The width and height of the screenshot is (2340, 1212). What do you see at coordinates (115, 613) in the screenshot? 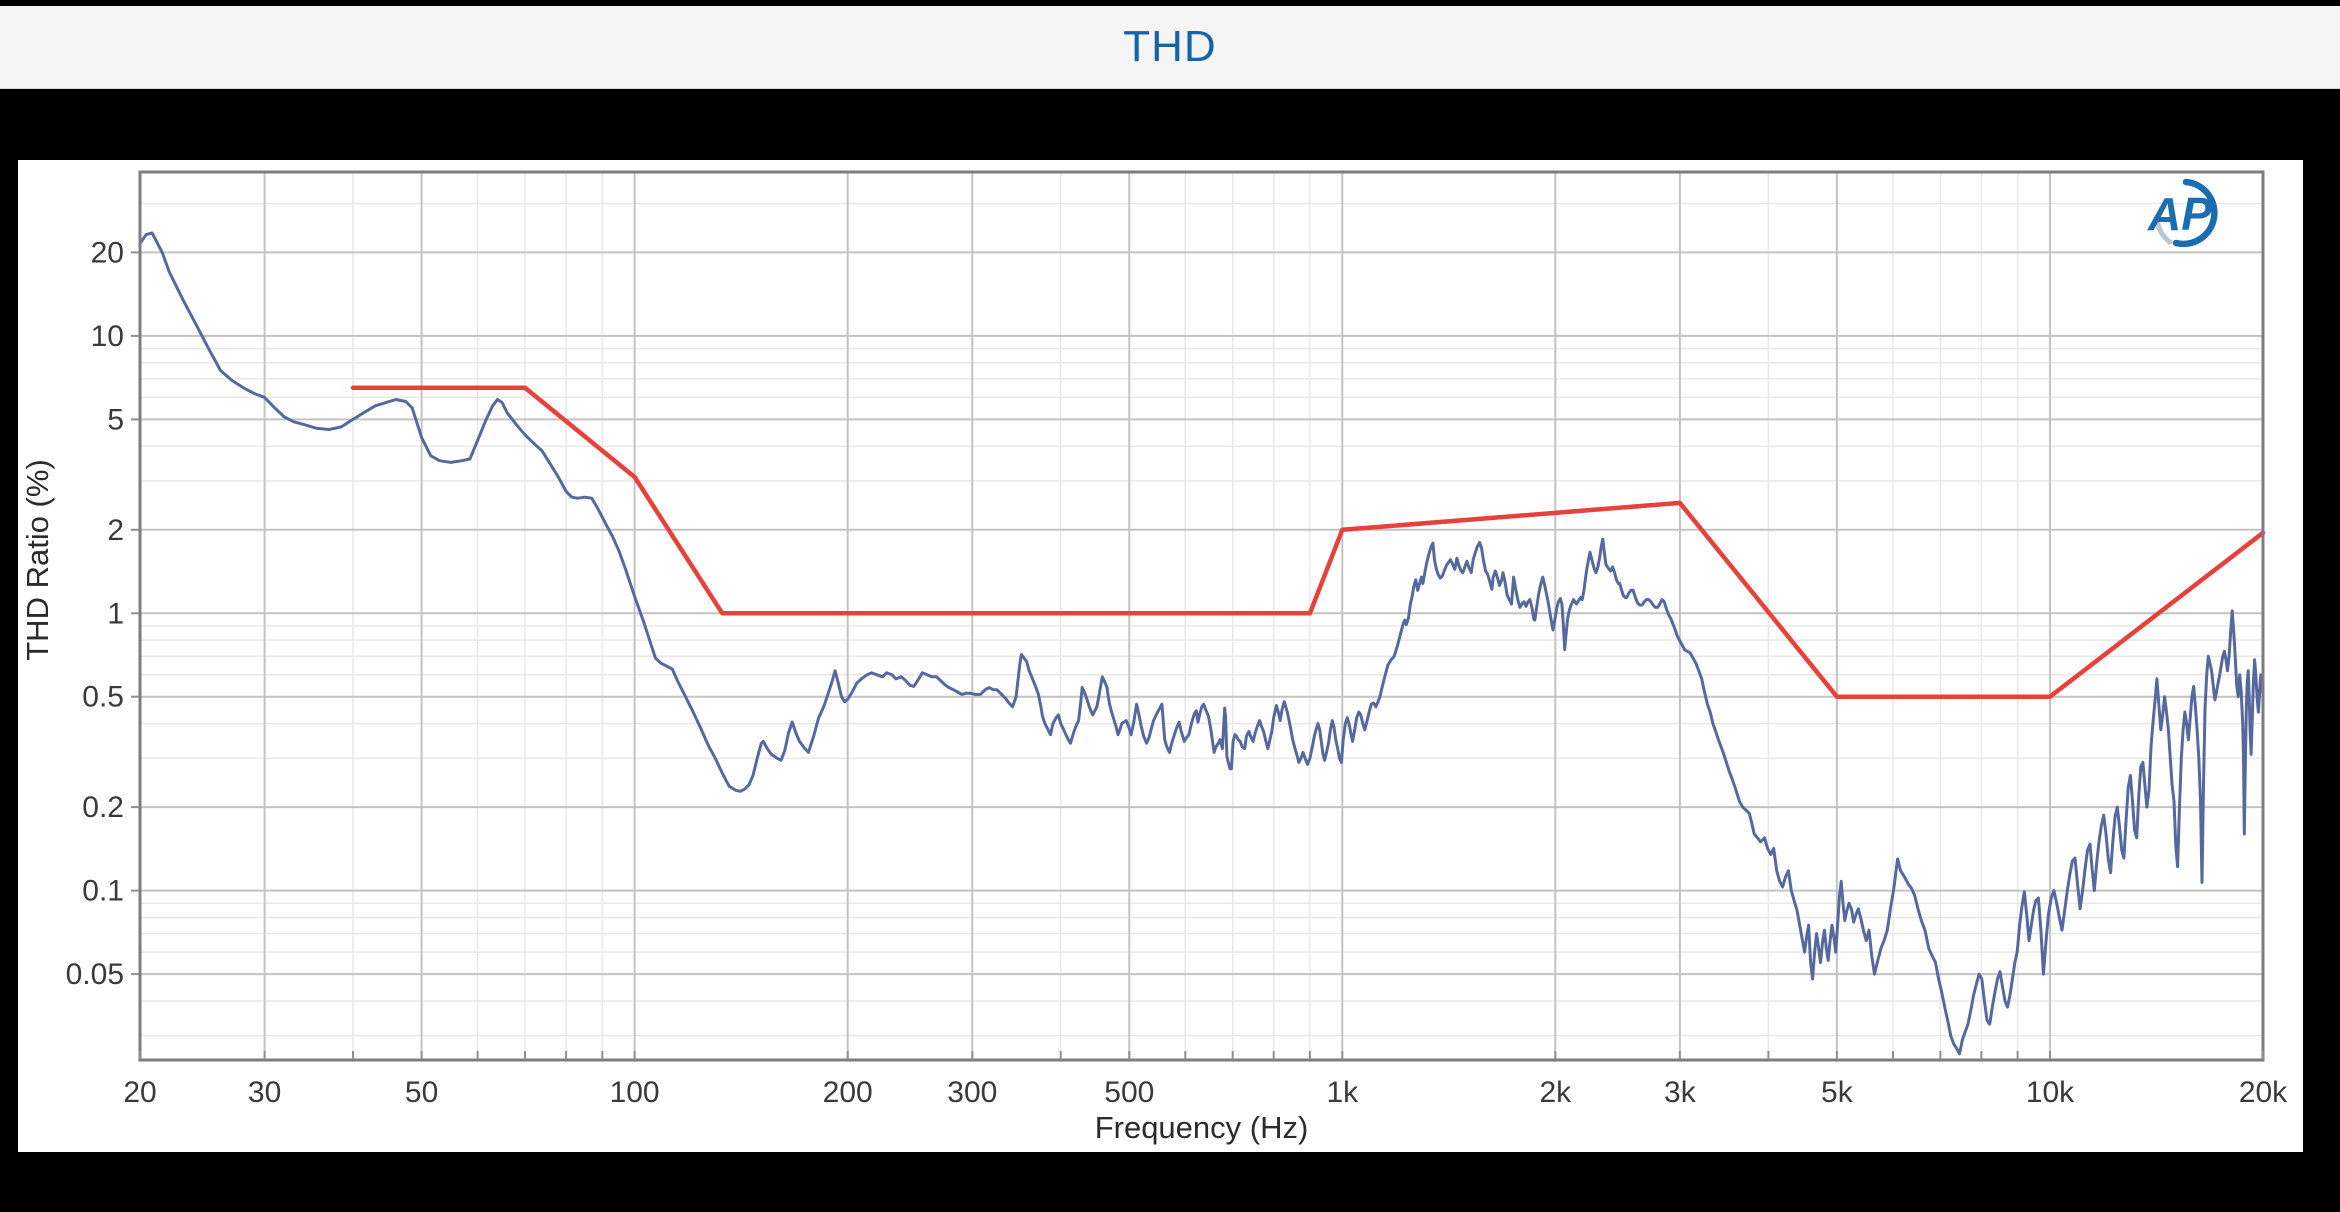
I see `y-tick-label: 1` at bounding box center [115, 613].